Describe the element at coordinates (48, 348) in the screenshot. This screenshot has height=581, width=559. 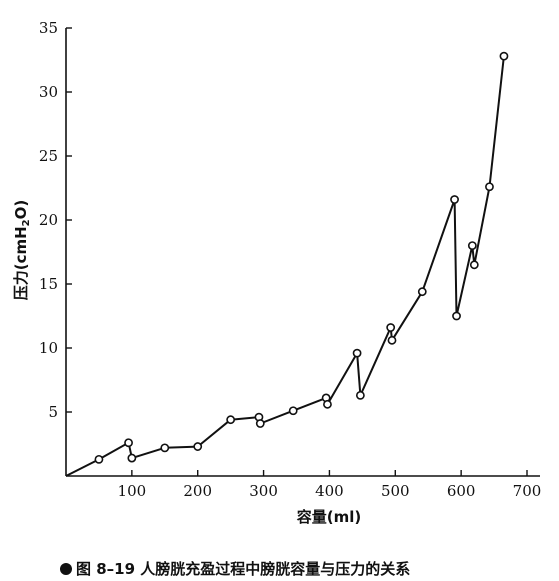
I see `y-tick-label: 10` at that location.